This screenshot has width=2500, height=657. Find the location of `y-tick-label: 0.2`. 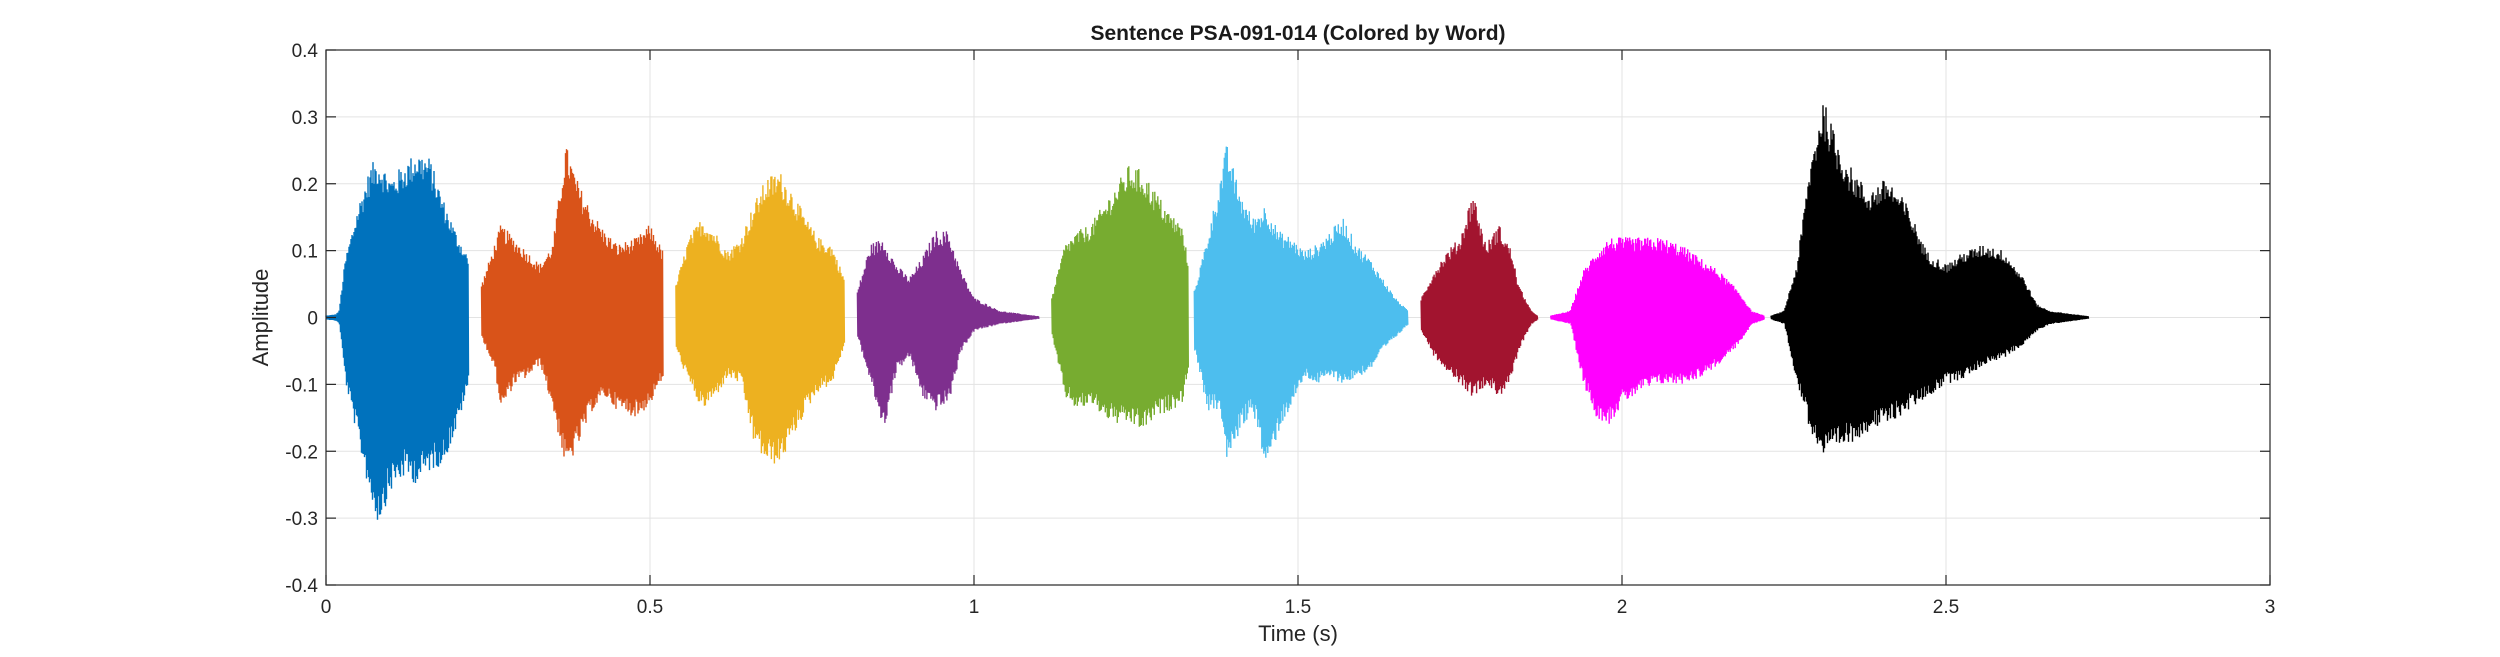

y-tick-label: 0.2 is located at coordinates (305, 185).